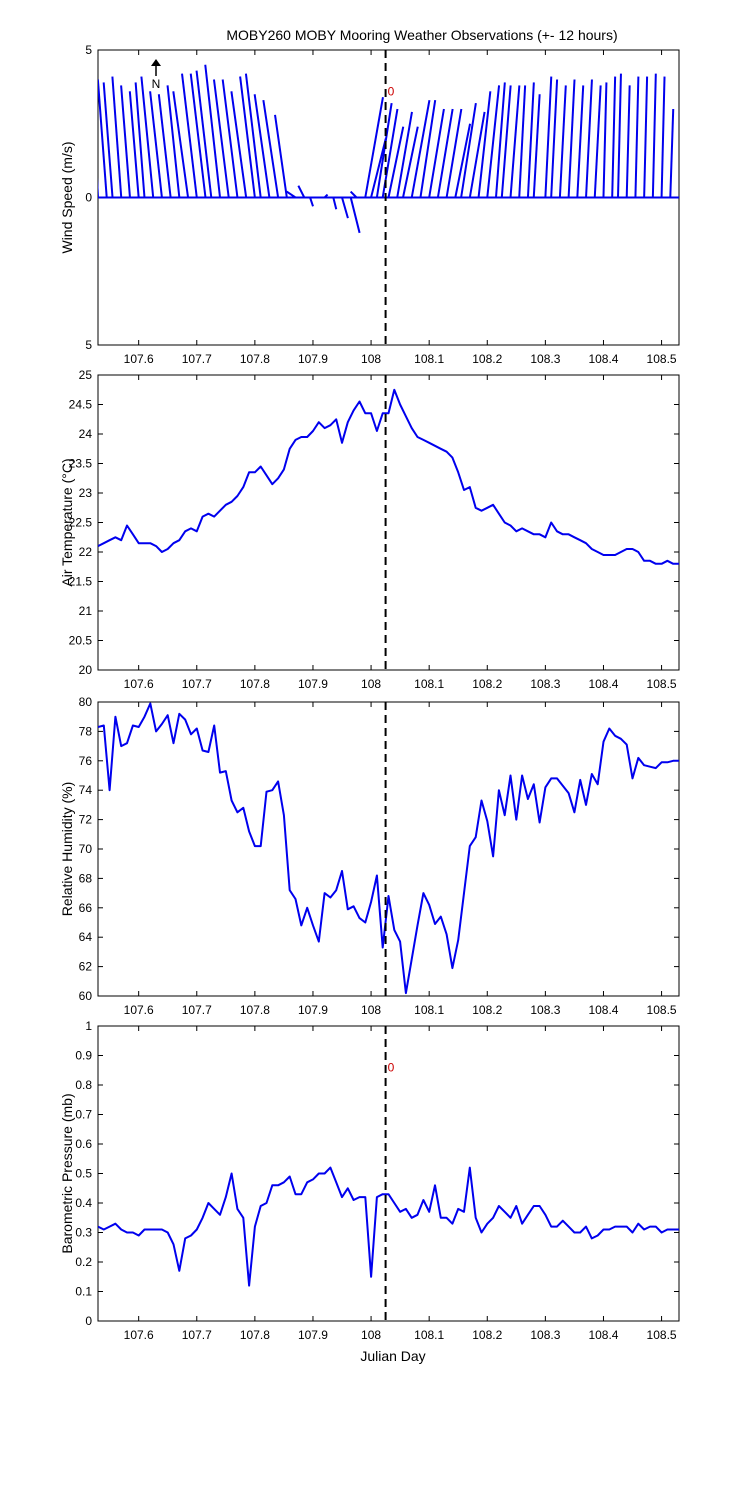  Describe the element at coordinates (83, 1144) in the screenshot. I see `y-tick-label: 0.6` at that location.